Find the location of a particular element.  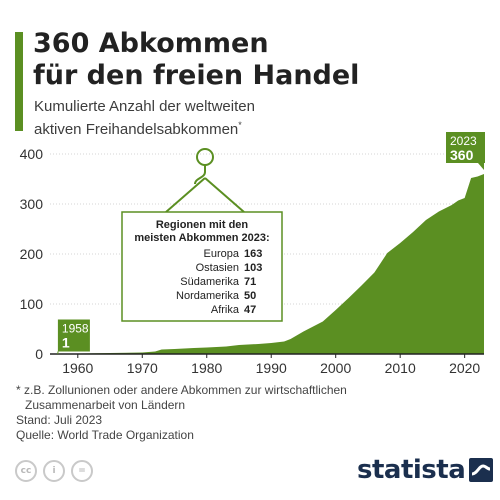

y-tick-label-0: 0 is located at coordinates (39, 354).